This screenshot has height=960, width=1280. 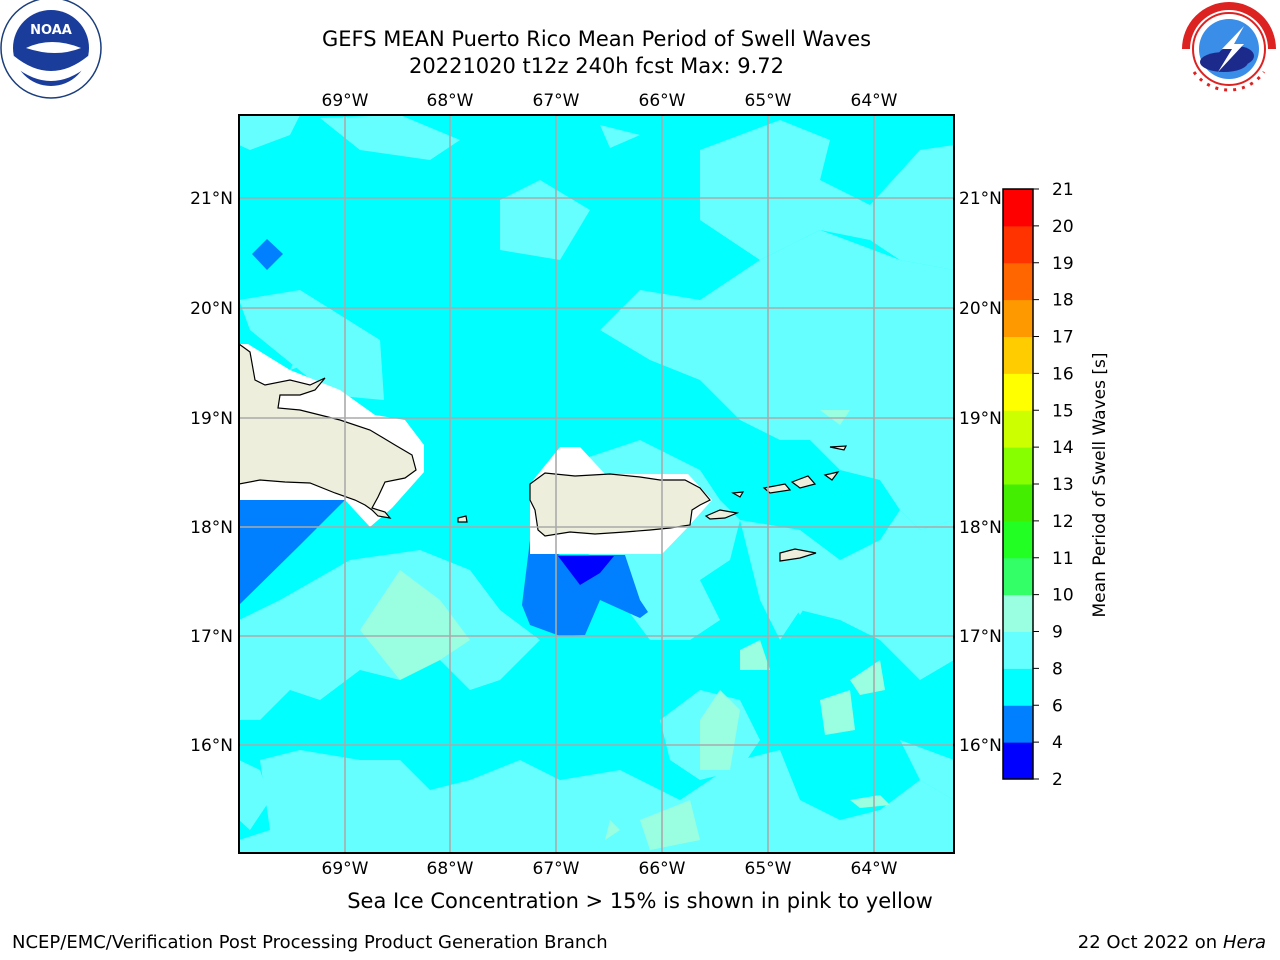 What do you see at coordinates (1063, 338) in the screenshot?
I see `colorbar-tick-label: 17` at bounding box center [1063, 338].